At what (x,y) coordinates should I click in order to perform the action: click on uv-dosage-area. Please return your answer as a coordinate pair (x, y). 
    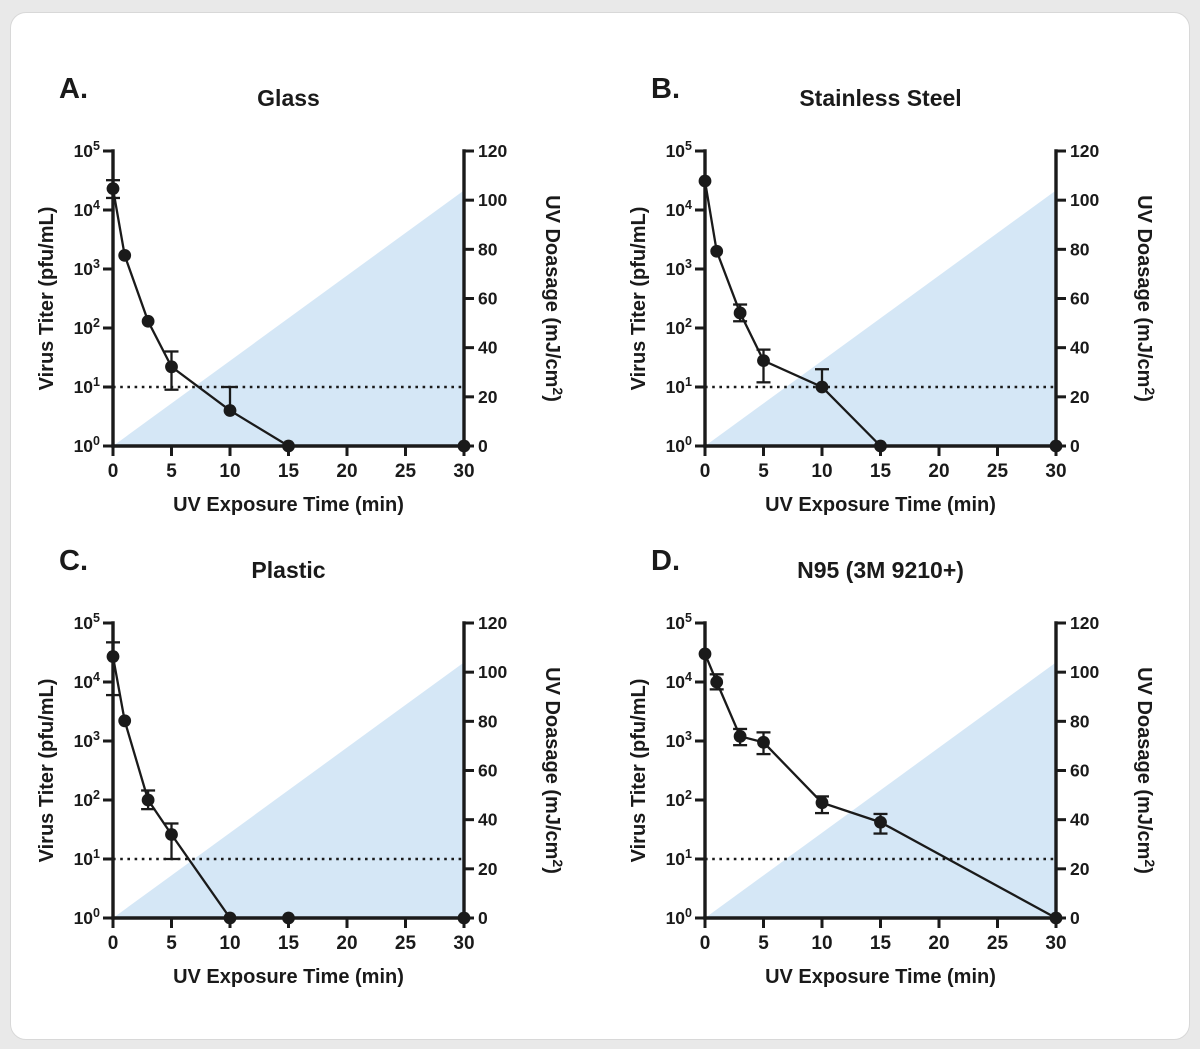
    Looking at the image, I should click on (288, 318).